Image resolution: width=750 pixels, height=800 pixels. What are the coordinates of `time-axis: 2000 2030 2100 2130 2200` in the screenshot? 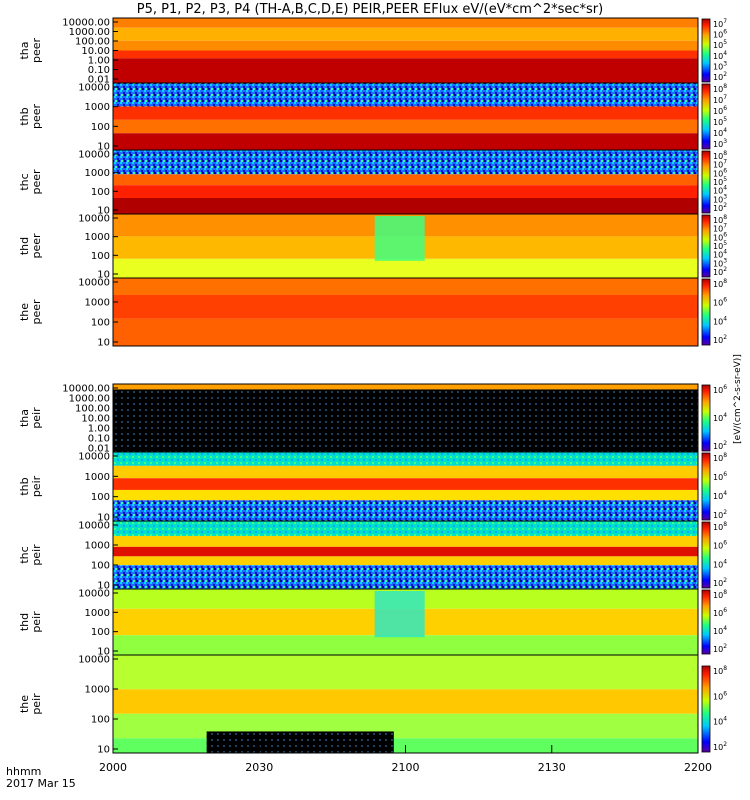 It's located at (405, 759).